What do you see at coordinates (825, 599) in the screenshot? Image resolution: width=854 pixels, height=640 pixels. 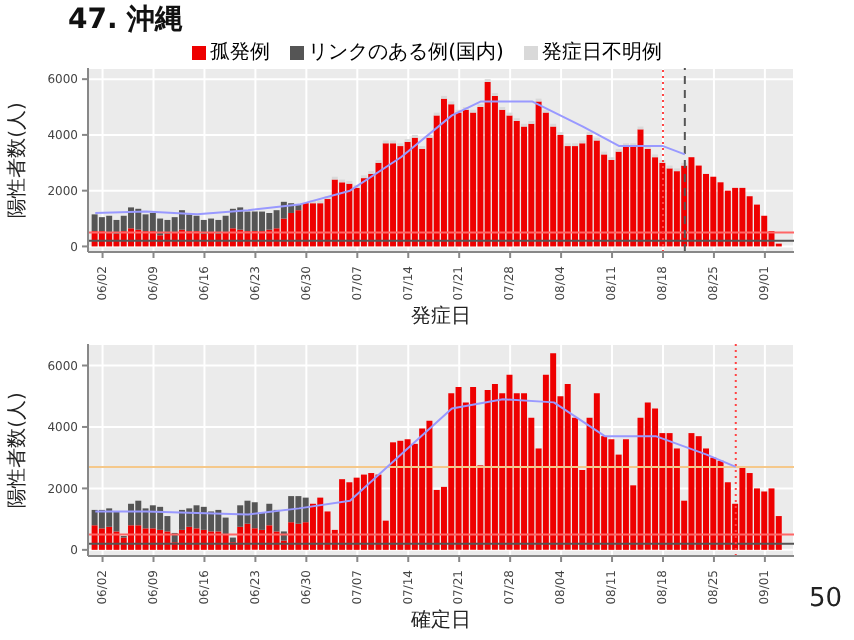 I see `text: 50` at bounding box center [825, 599].